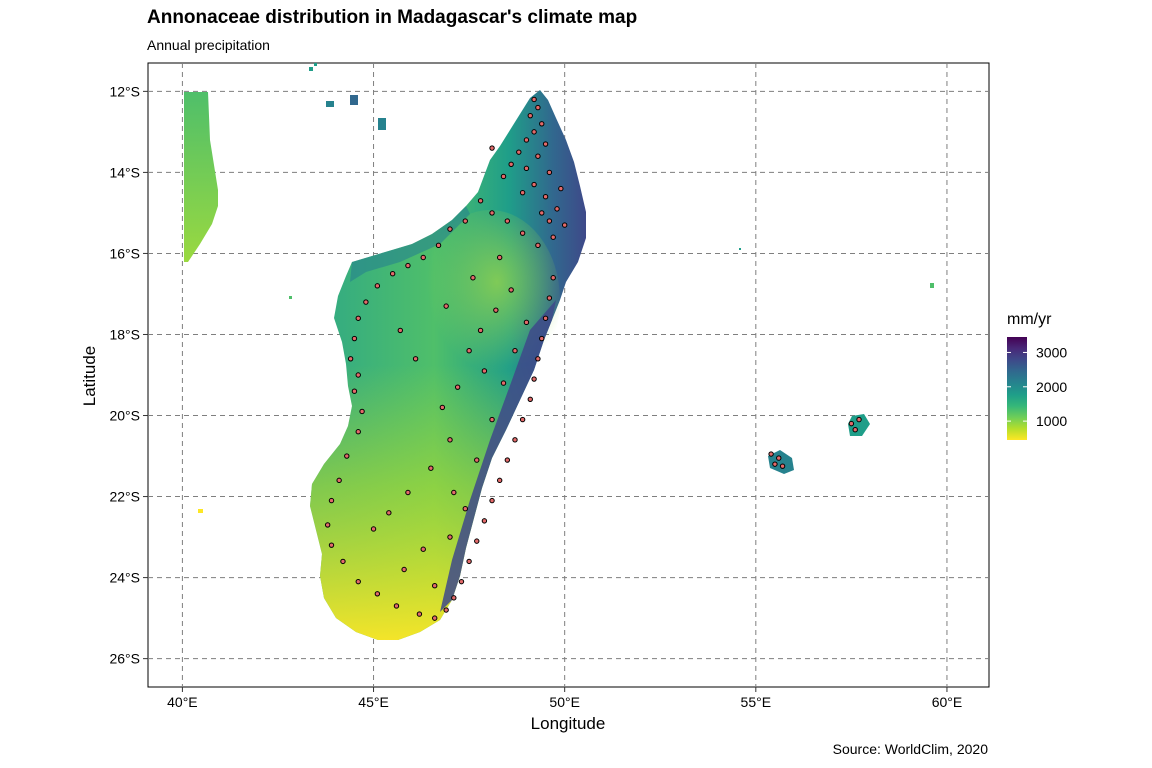  Describe the element at coordinates (568, 723) in the screenshot. I see `x-axis-label: Longitude` at that location.